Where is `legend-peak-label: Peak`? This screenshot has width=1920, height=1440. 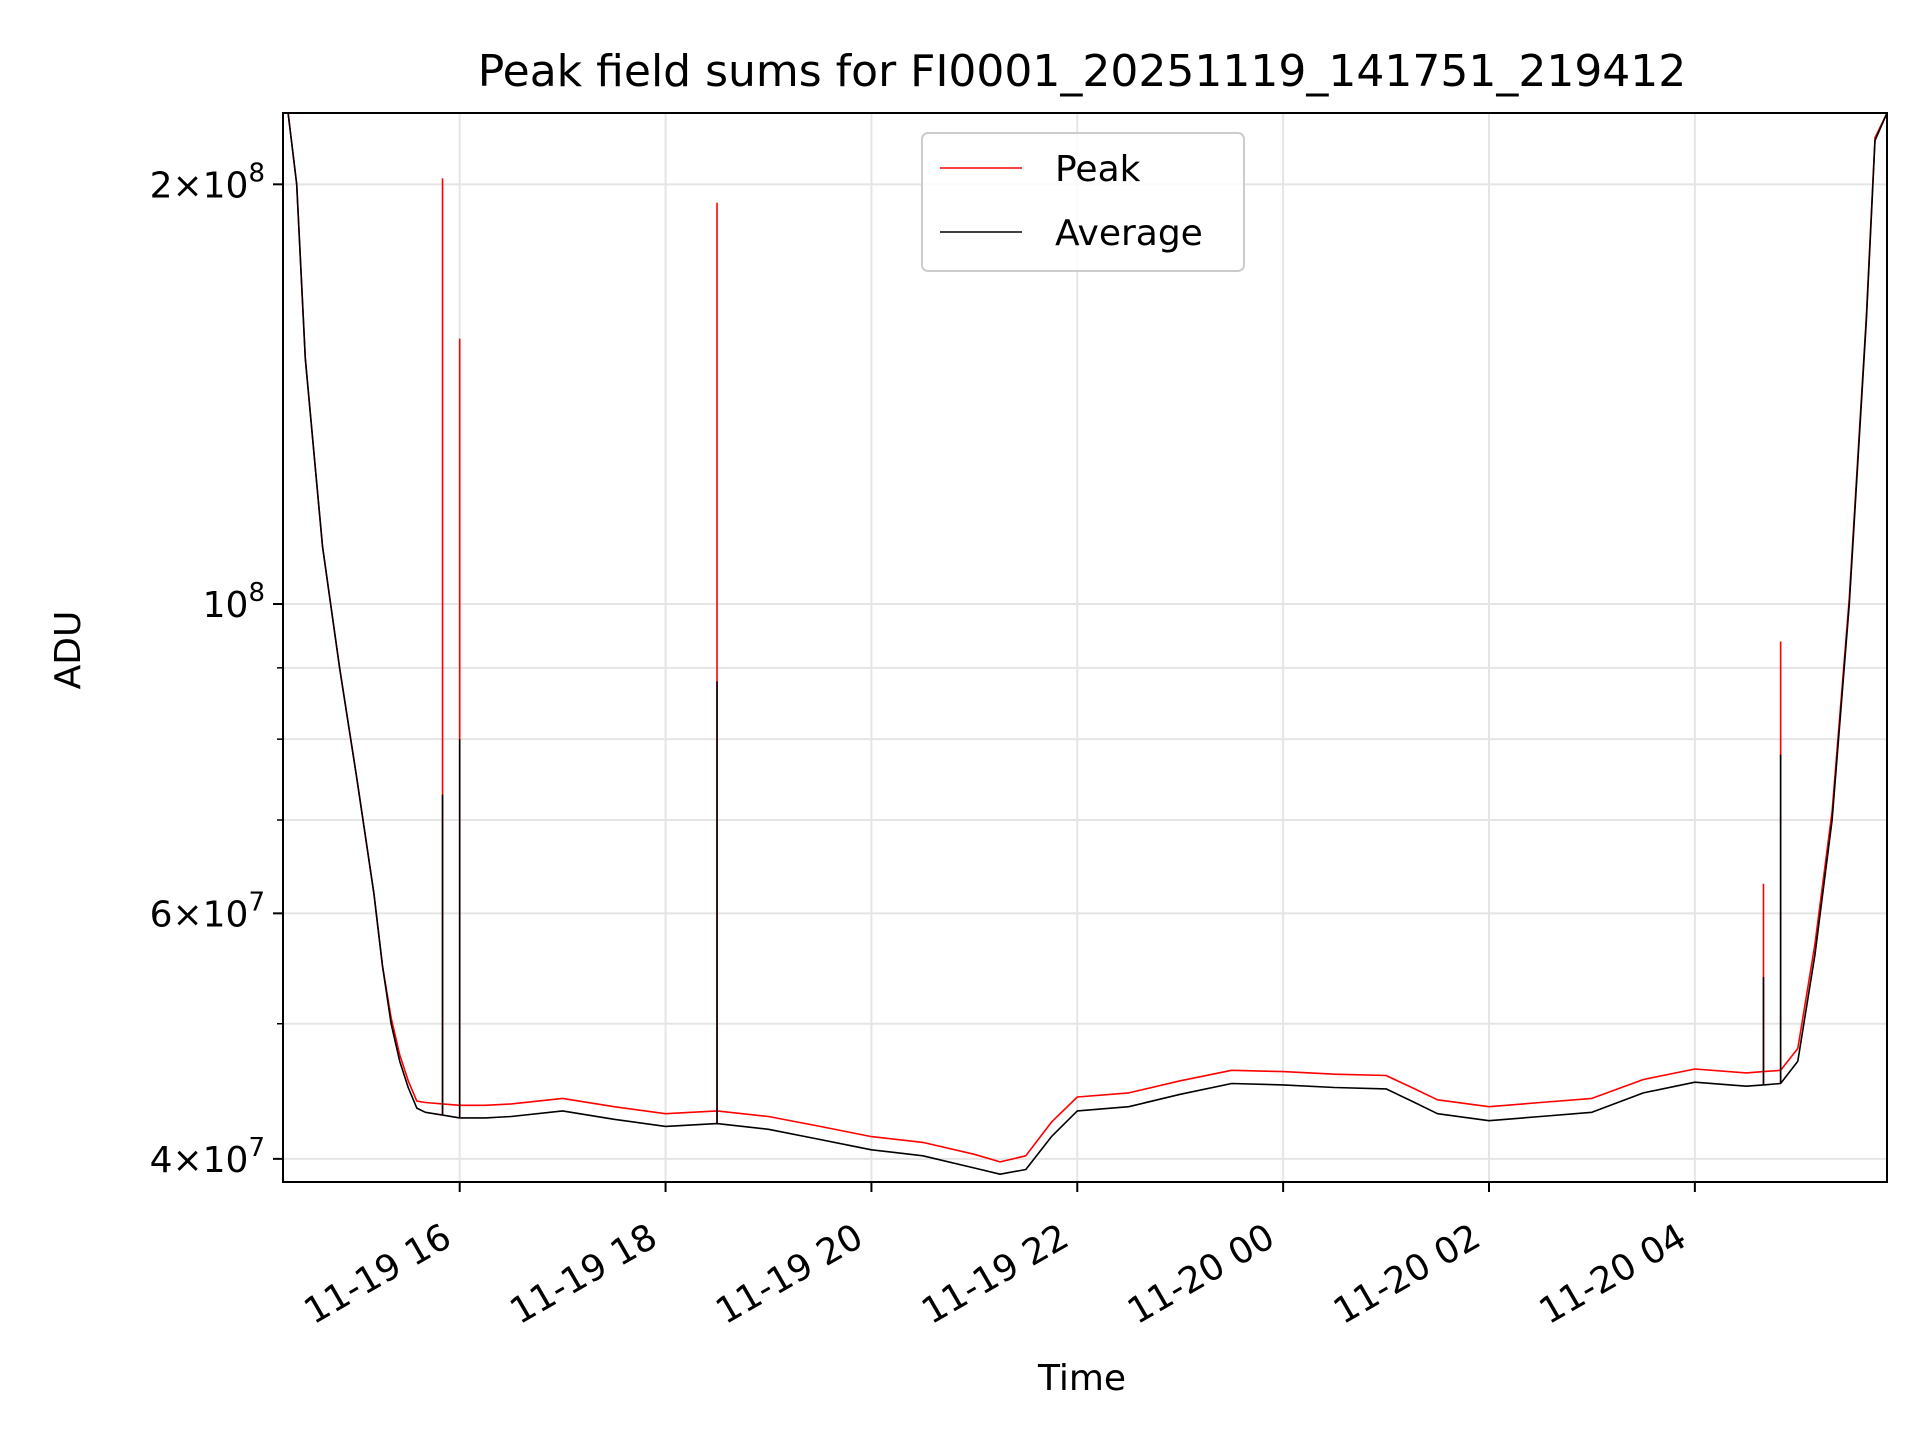
legend-peak-label: Peak is located at coordinates (1098, 169).